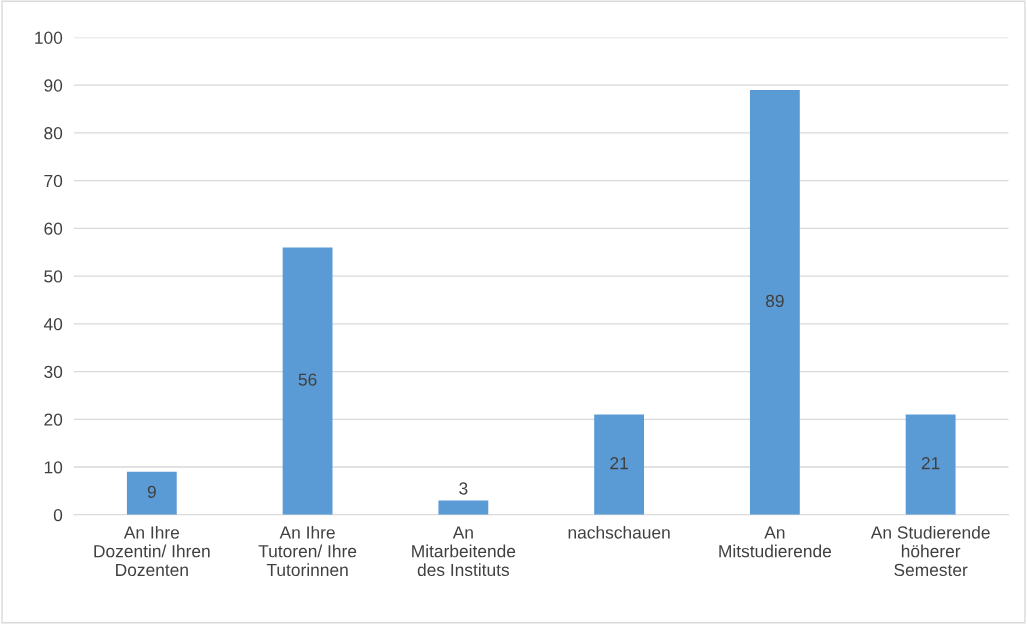  What do you see at coordinates (53, 228) in the screenshot?
I see `y-tick-label: 60` at bounding box center [53, 228].